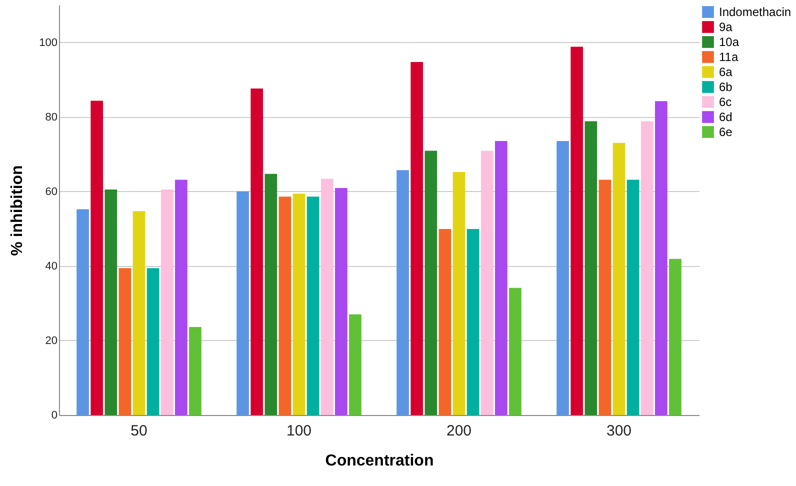  I want to click on y-tick-label: 60, so click(51, 192).